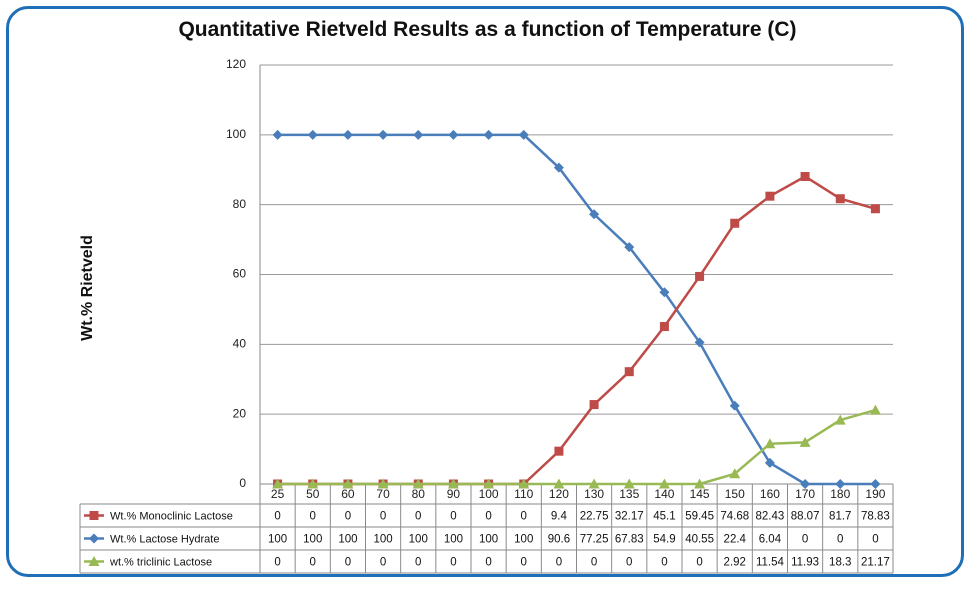  What do you see at coordinates (594, 494) in the screenshot?
I see `x-tick-label: 130` at bounding box center [594, 494].